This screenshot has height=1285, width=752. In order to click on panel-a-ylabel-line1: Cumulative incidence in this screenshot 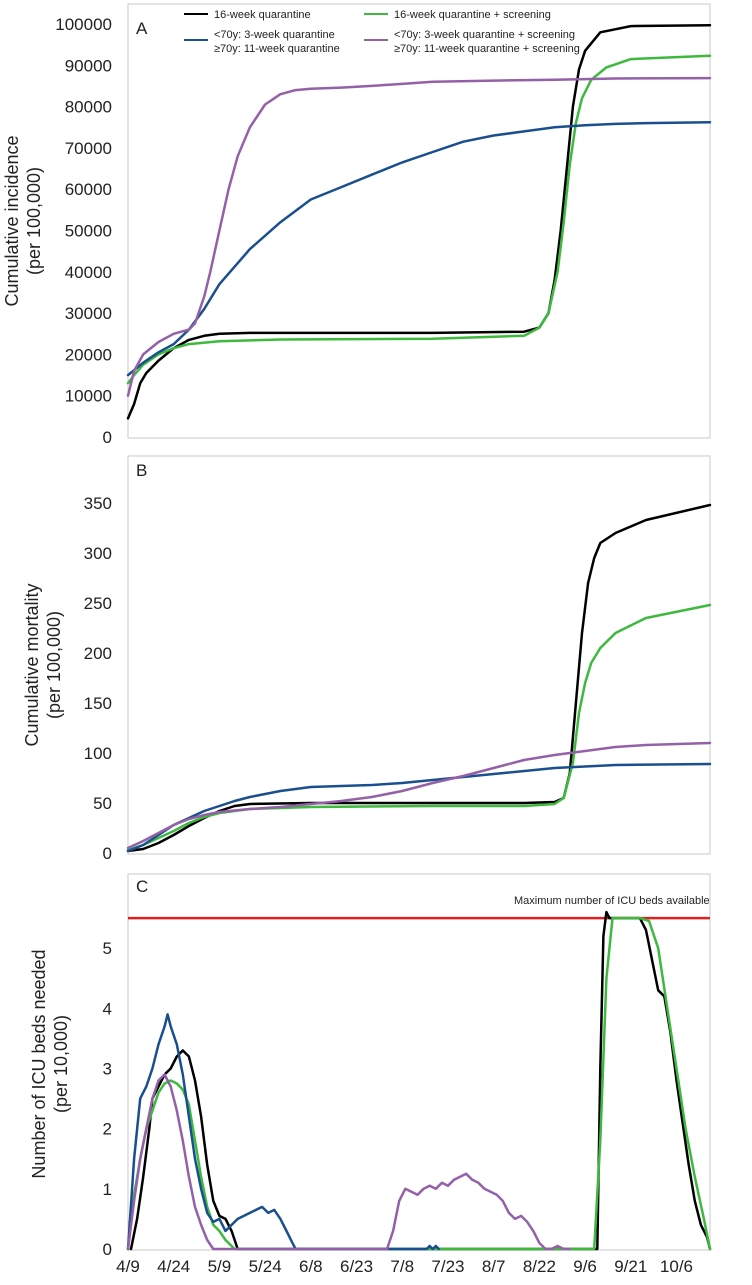, I will do `click(12, 220)`.